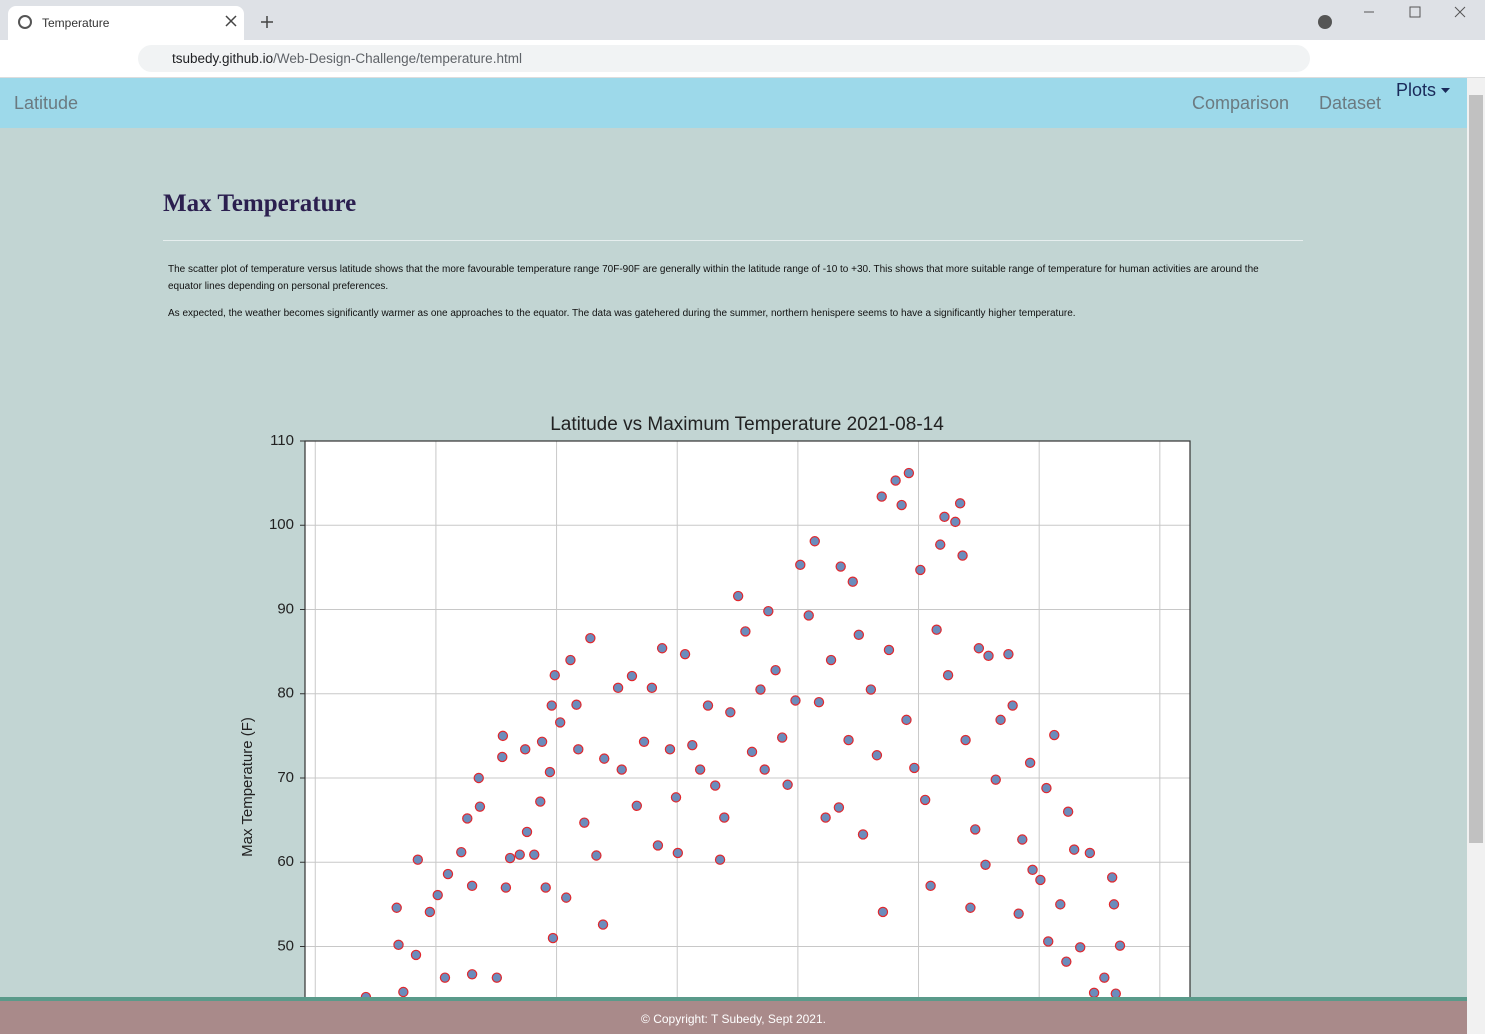 This screenshot has height=1034, width=1485. Describe the element at coordinates (223, 58) in the screenshot. I see `url-host: tsubedy.github.io` at that location.